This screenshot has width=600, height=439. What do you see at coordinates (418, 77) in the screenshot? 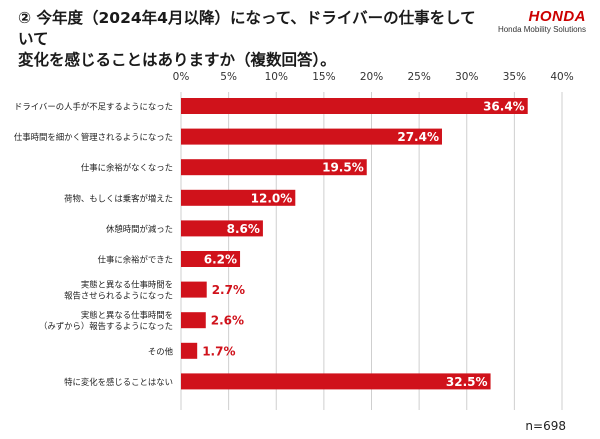
I see `x-tick-label: 25%` at bounding box center [418, 77].